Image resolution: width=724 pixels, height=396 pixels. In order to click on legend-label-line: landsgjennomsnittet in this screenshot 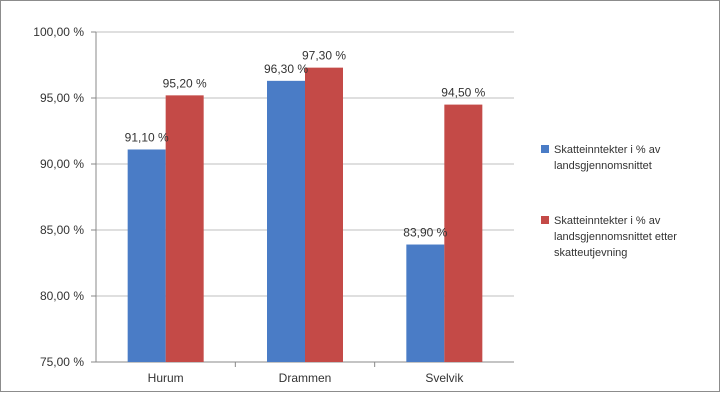, I will do `click(603, 166)`.